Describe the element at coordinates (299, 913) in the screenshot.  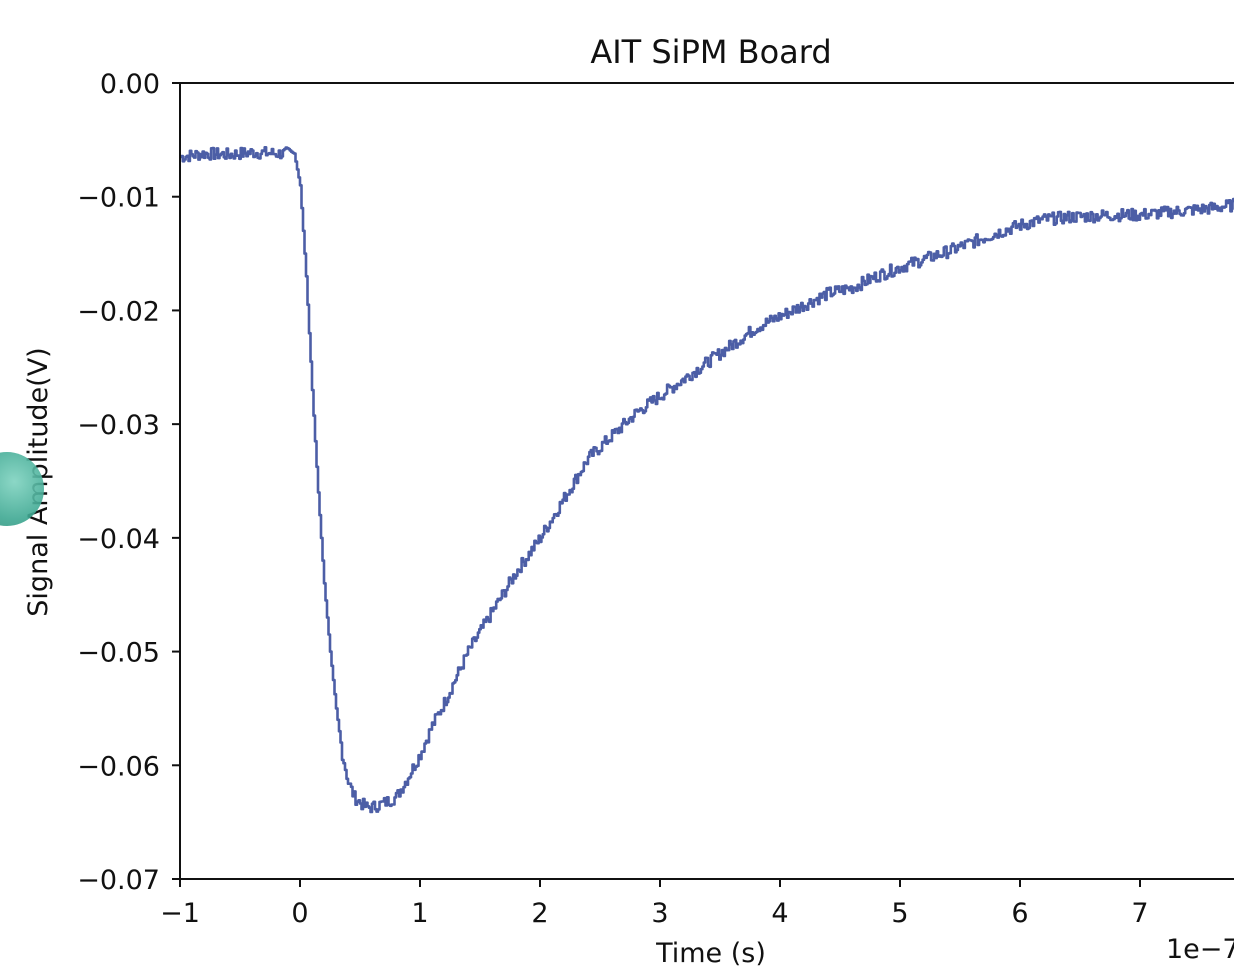
I see `x-tick-label: 0` at that location.